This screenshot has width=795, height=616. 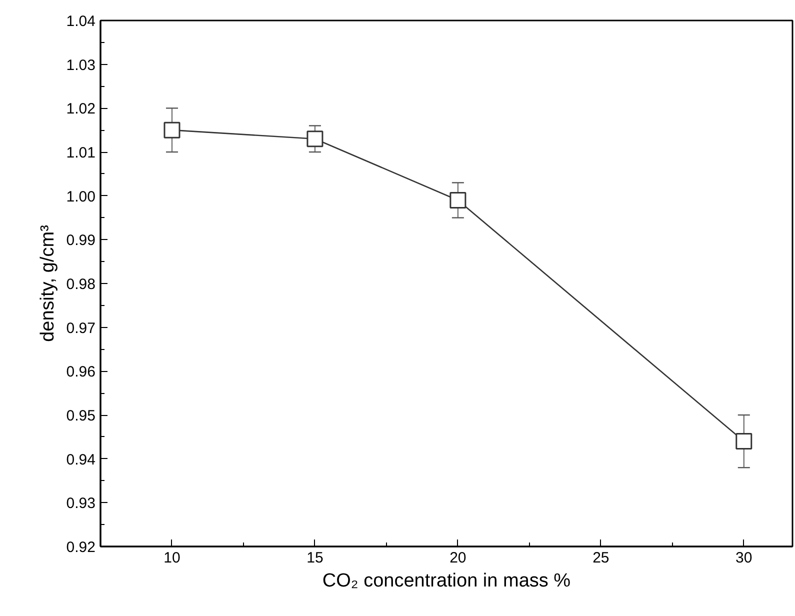 I want to click on y-tick-label: 0.94, so click(x=81, y=459).